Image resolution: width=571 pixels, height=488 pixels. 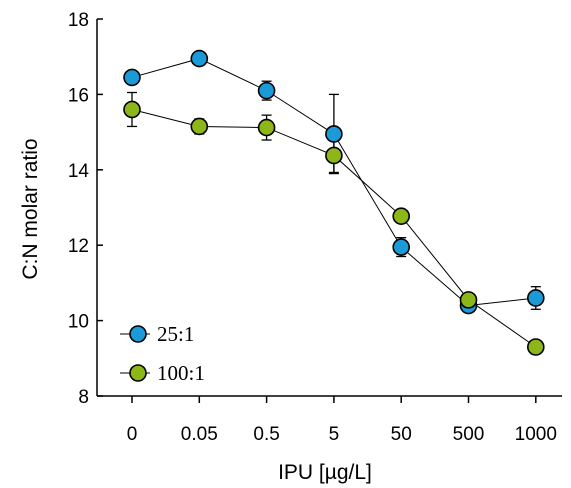 I want to click on x-tick-label: 0.05, so click(x=199, y=434).